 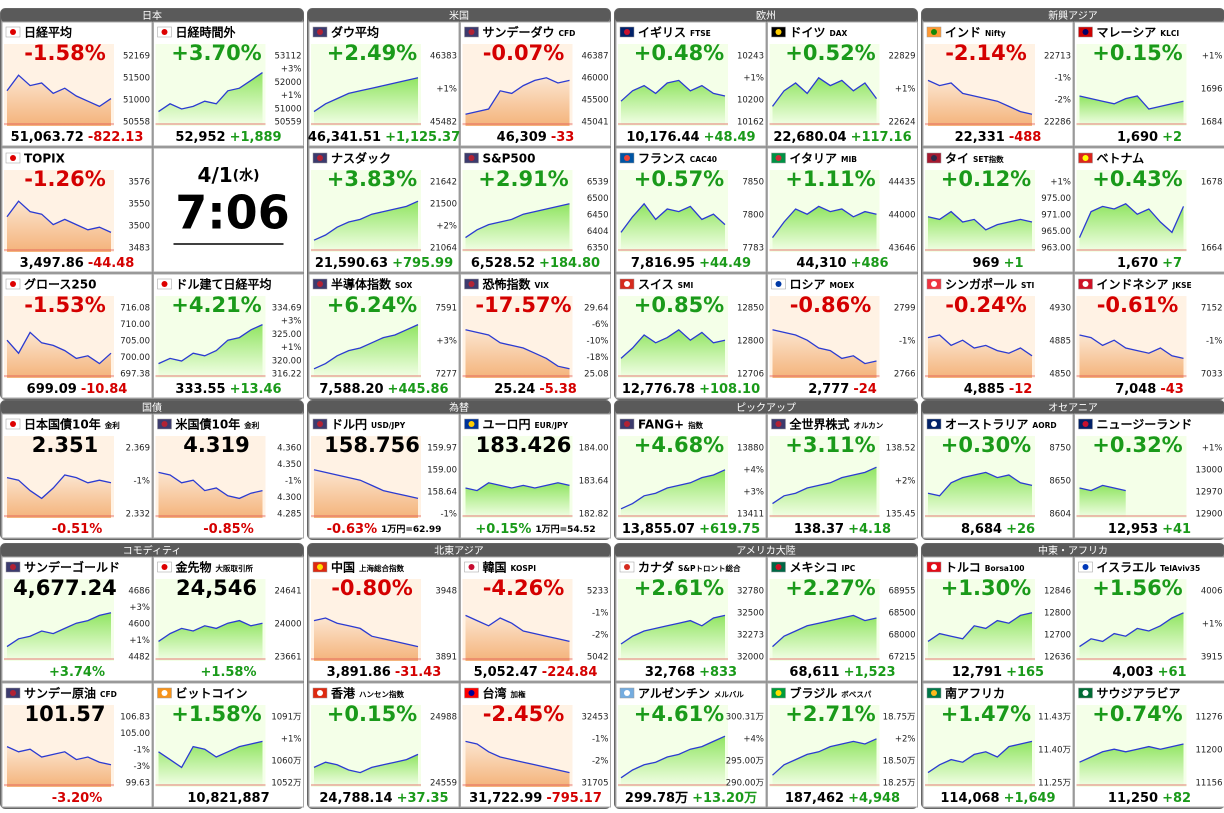 I want to click on scale-label: 8650, so click(x=1060, y=482).